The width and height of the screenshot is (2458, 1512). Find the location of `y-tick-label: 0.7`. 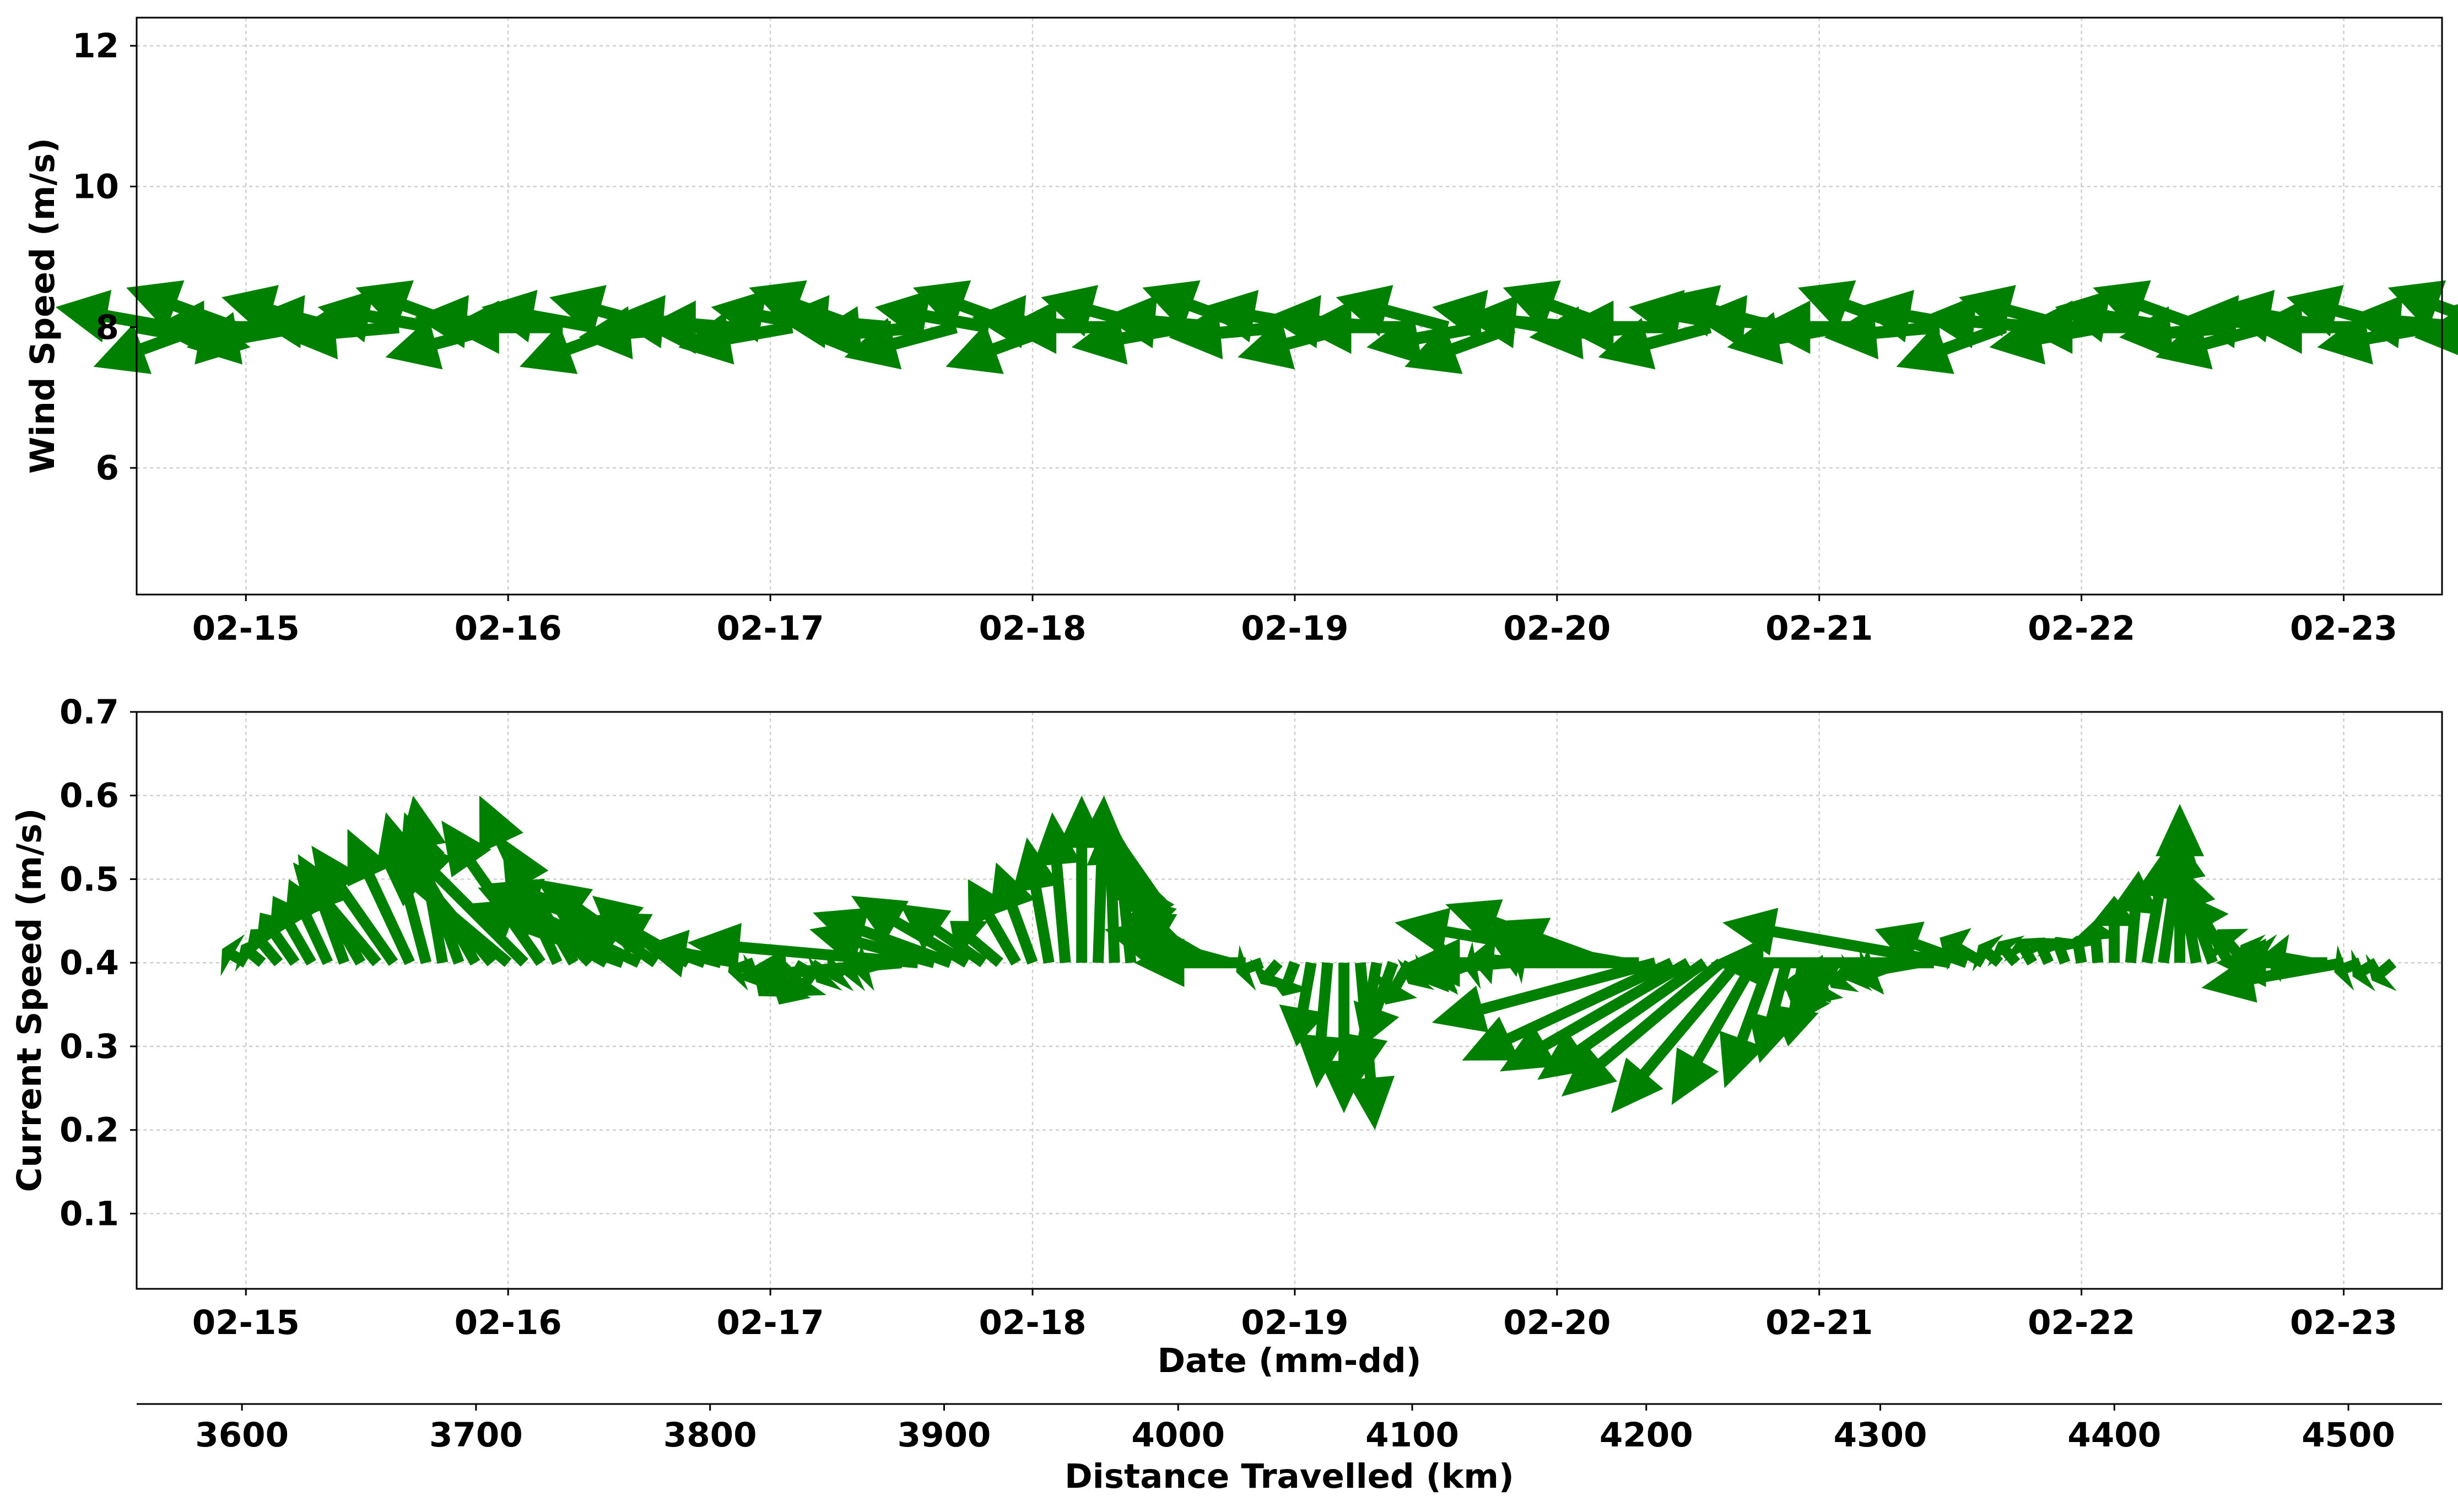

y-tick-label: 0.7 is located at coordinates (89, 712).